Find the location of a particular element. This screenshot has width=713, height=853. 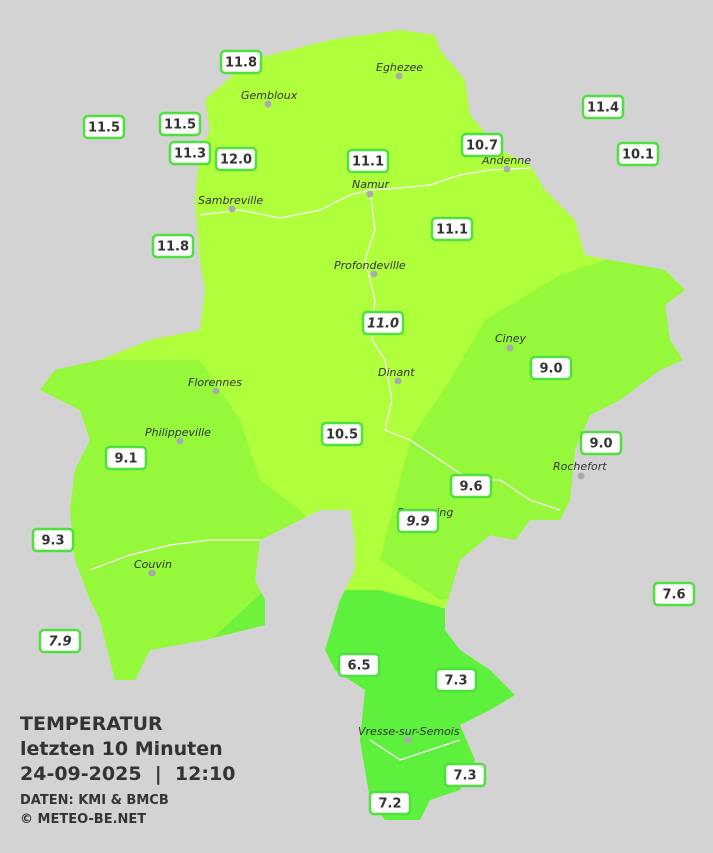

station-value: 9.9 is located at coordinates (417, 522).